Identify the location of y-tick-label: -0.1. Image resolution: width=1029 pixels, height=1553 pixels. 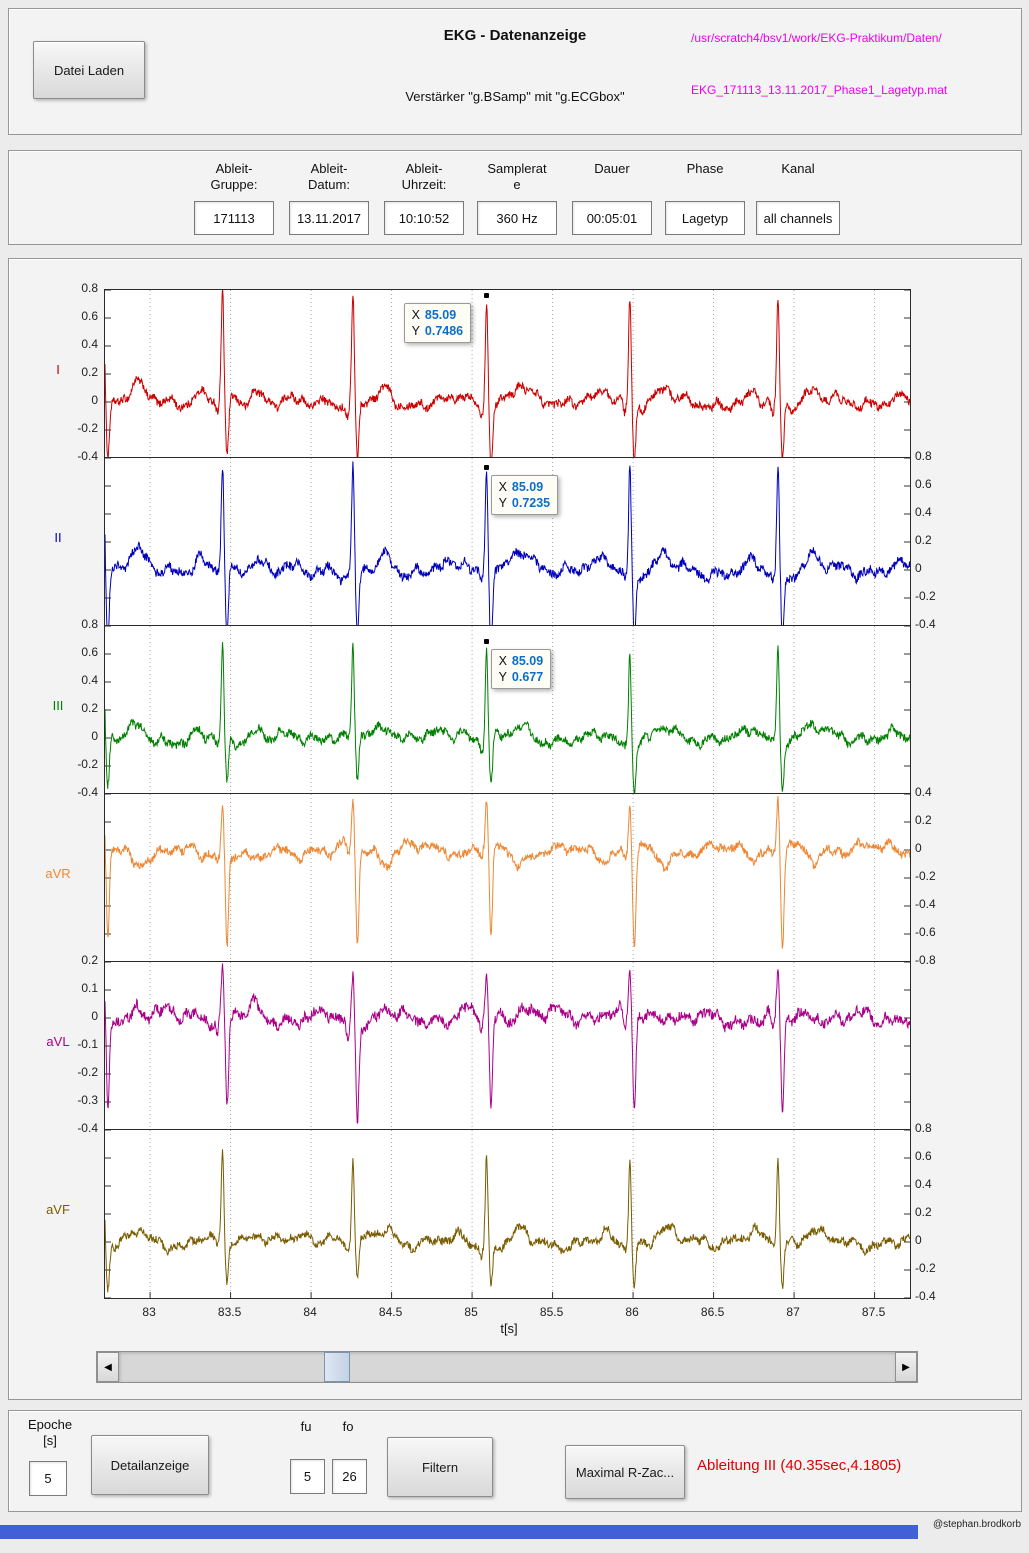
(87, 1044).